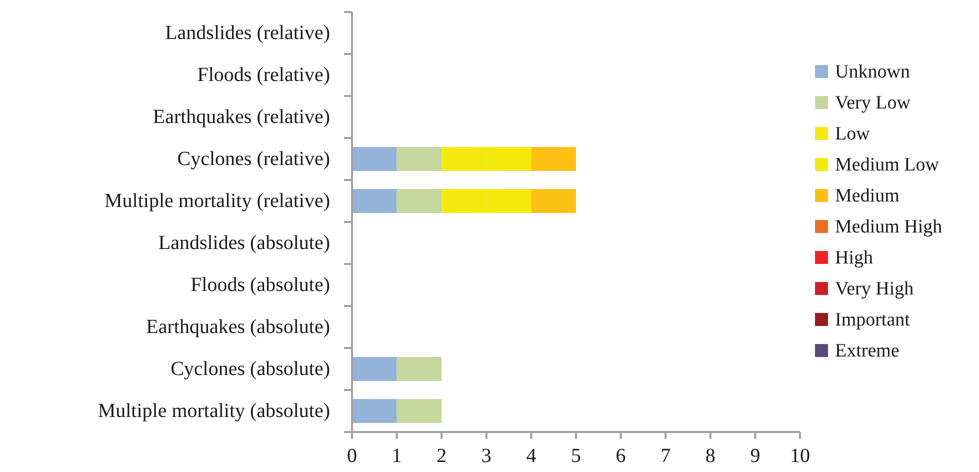 This screenshot has width=979, height=472. What do you see at coordinates (531, 456) in the screenshot?
I see `x-tick-label: 4` at bounding box center [531, 456].